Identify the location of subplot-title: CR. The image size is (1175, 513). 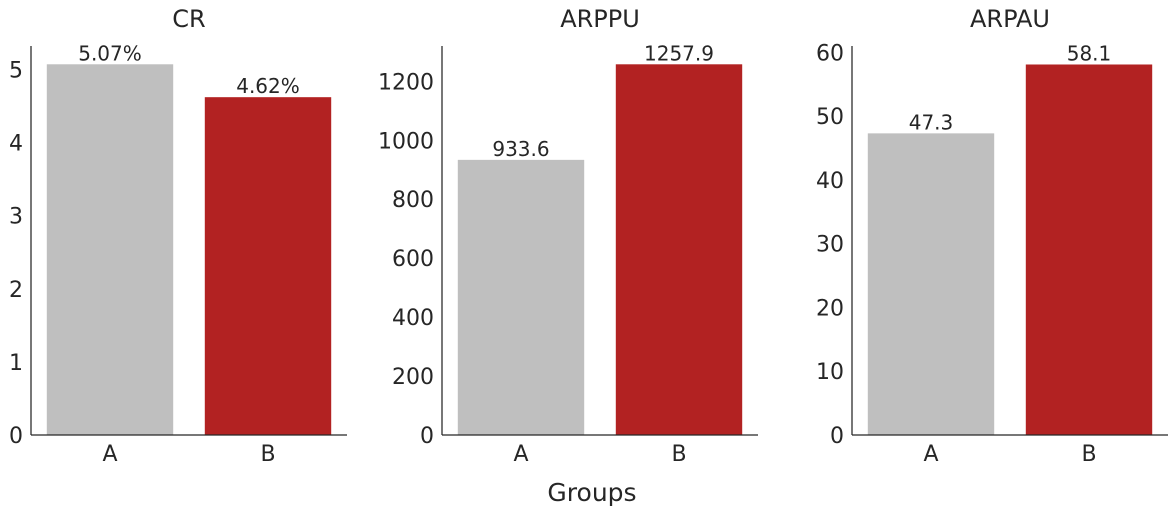
(188, 19).